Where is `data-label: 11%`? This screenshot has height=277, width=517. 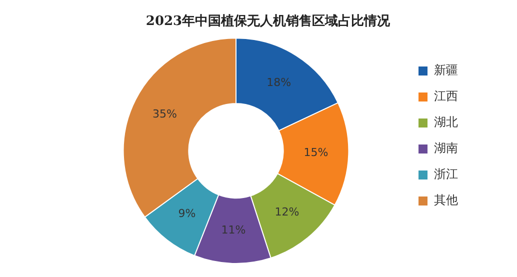
data-label: 11% is located at coordinates (233, 230).